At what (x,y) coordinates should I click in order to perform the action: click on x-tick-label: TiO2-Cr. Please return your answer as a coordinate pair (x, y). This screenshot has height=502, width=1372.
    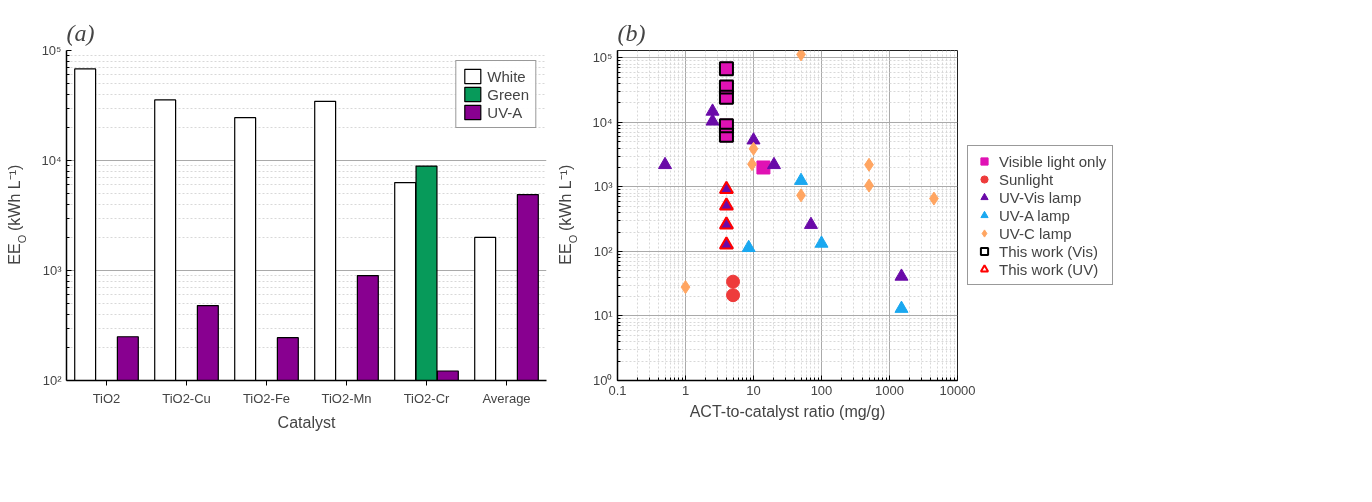
    Looking at the image, I should click on (427, 398).